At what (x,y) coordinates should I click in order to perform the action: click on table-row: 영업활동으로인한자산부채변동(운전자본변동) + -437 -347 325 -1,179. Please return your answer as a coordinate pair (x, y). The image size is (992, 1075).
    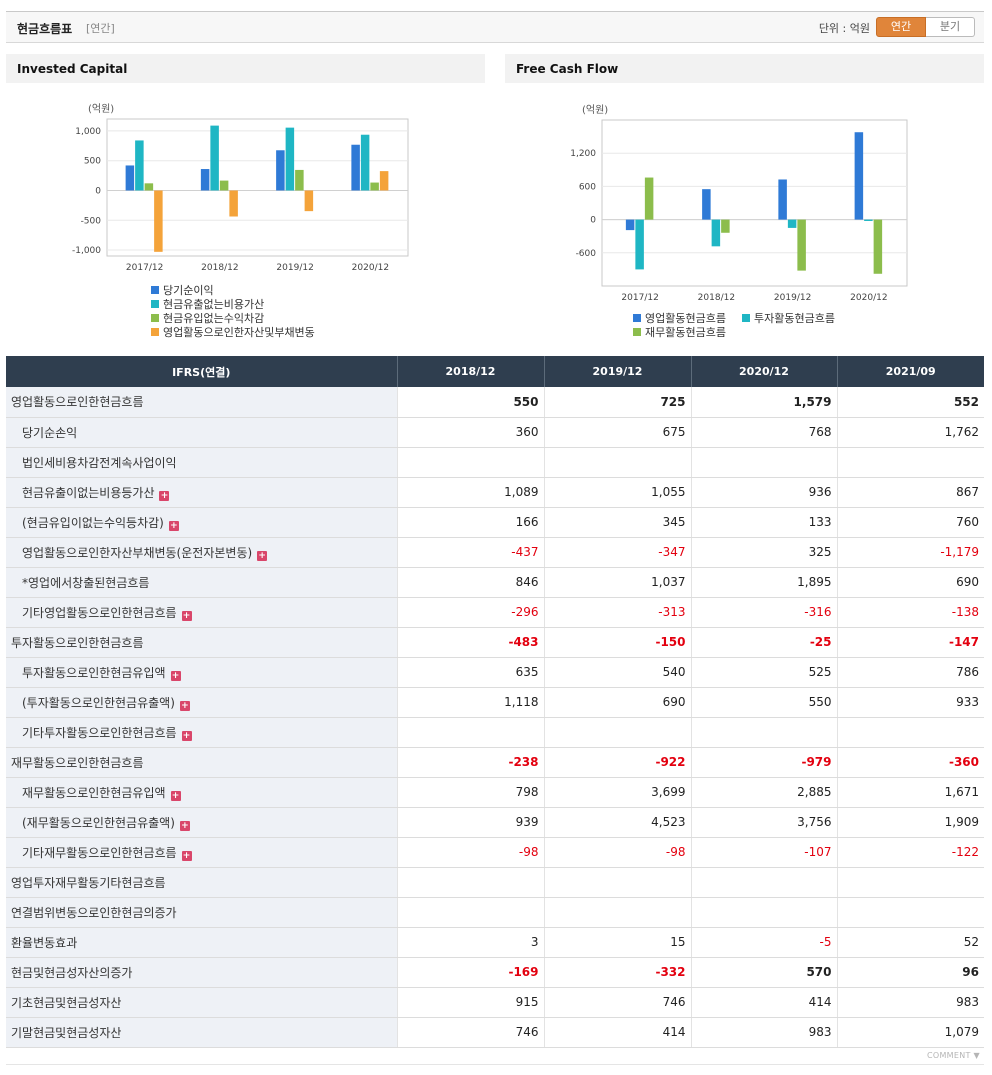
    Looking at the image, I should click on (495, 552).